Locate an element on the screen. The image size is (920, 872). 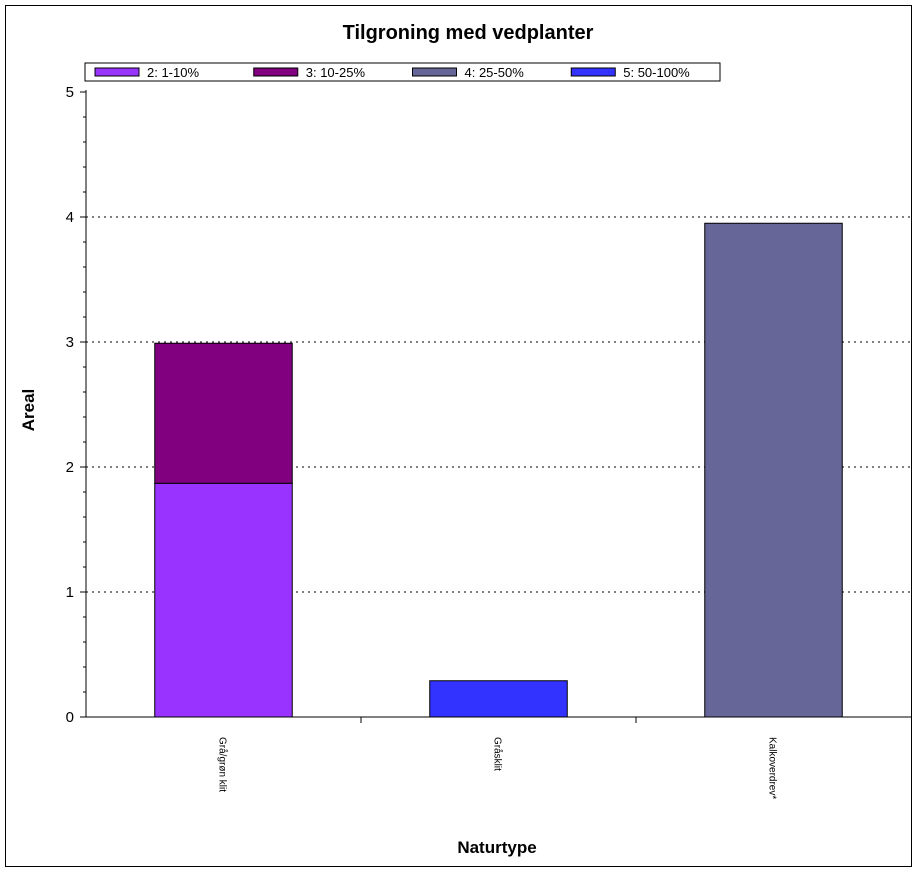
legend-label: 5: 50-100% is located at coordinates (656, 72).